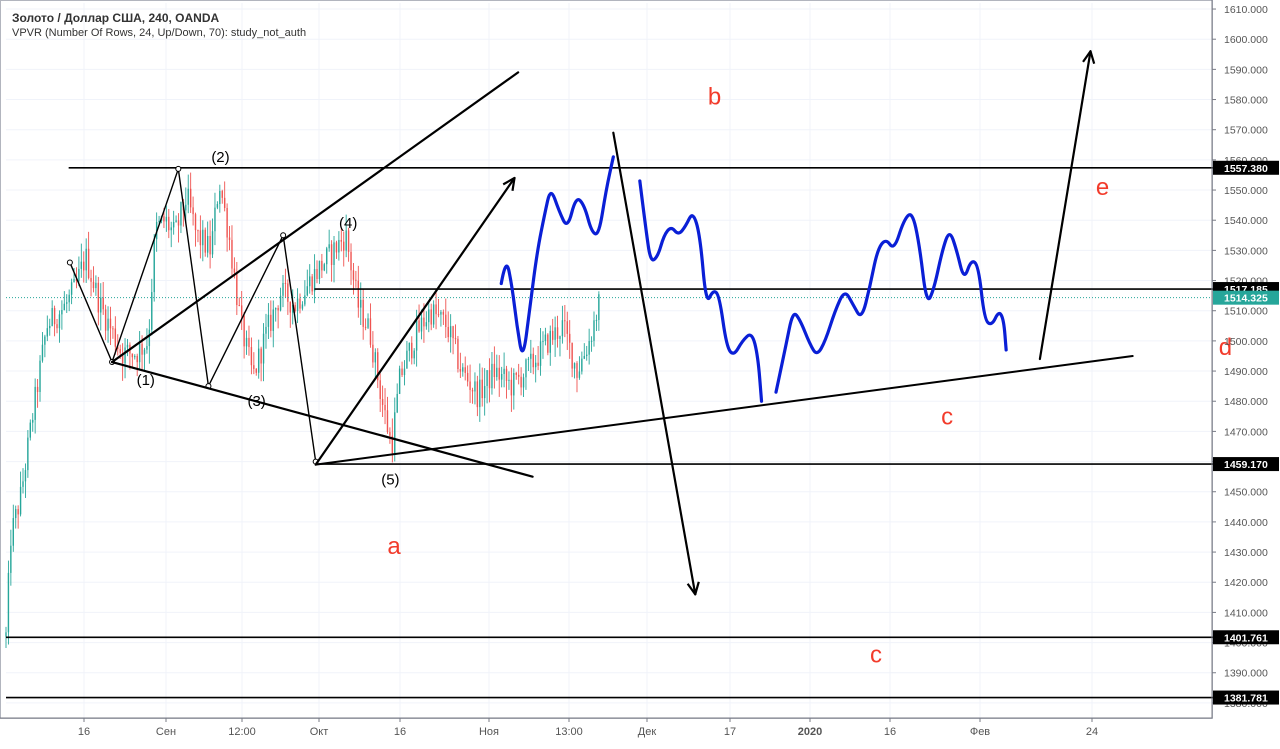  Describe the element at coordinates (1246, 674) in the screenshot. I see `price-tick-label: 1390.000` at that location.